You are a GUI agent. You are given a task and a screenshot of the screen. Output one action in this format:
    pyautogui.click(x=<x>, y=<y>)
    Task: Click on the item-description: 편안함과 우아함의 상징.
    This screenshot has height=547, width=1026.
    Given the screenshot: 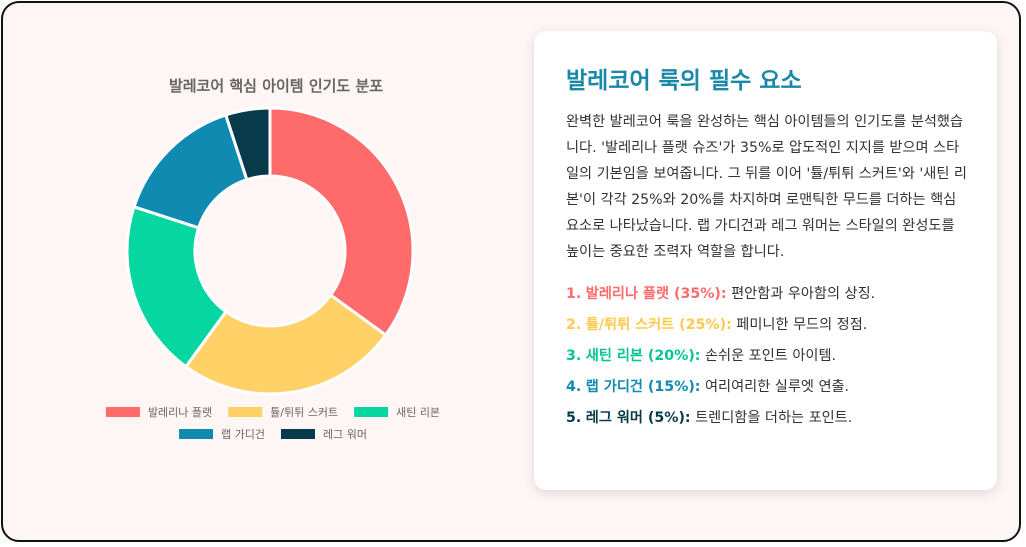 What is the action you would take?
    pyautogui.click(x=803, y=294)
    